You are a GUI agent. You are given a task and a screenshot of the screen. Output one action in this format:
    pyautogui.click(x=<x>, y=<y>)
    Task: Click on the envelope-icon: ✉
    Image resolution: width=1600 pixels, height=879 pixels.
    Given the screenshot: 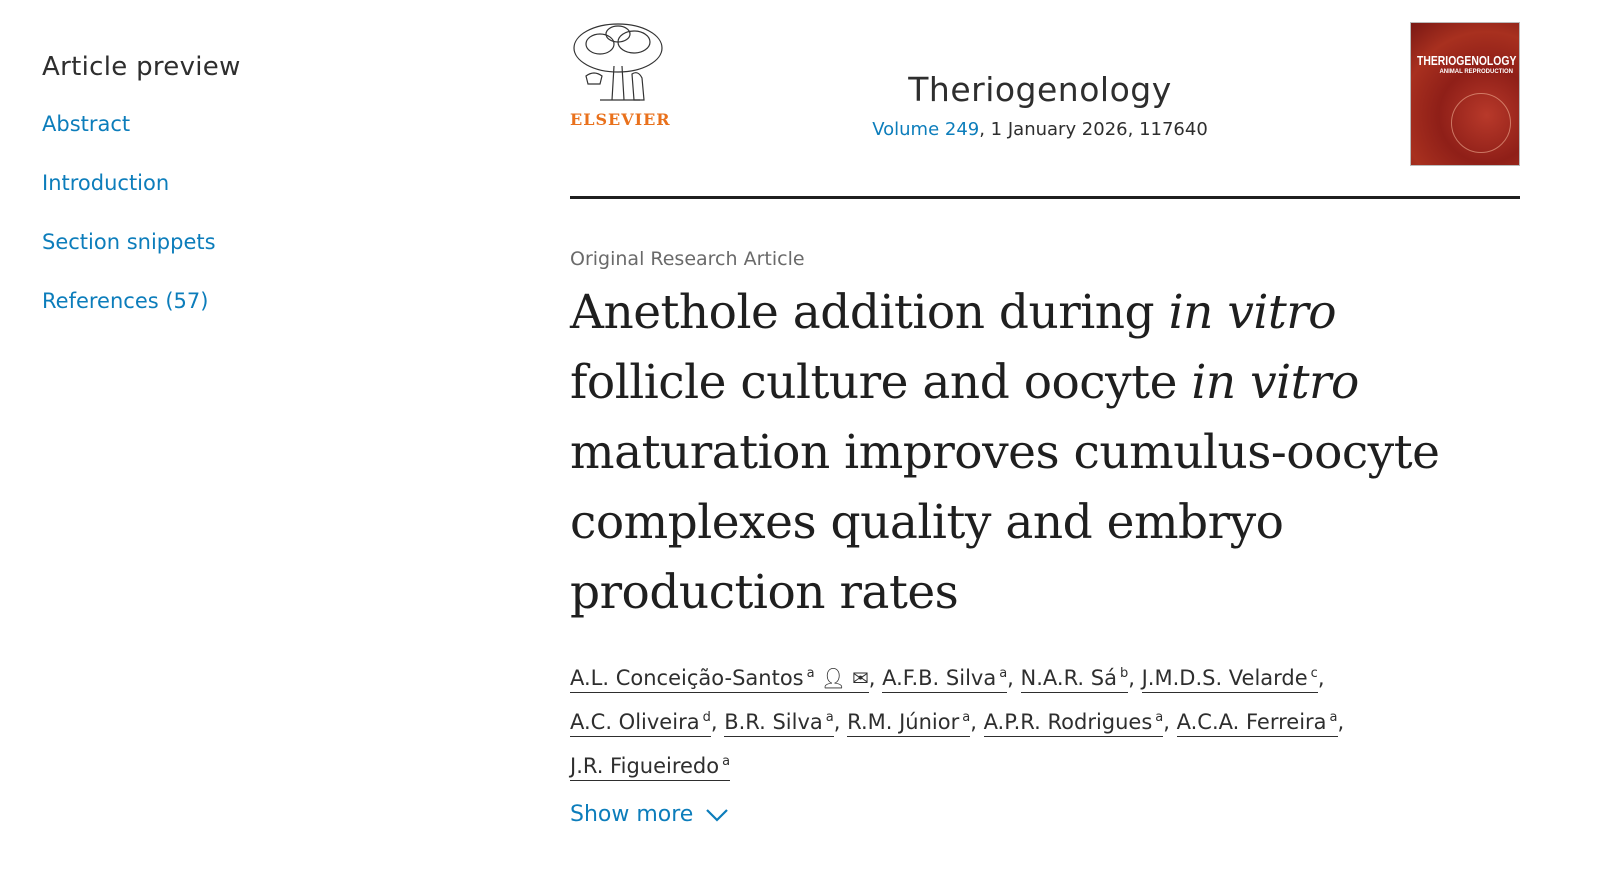 What is the action you would take?
    pyautogui.click(x=860, y=678)
    